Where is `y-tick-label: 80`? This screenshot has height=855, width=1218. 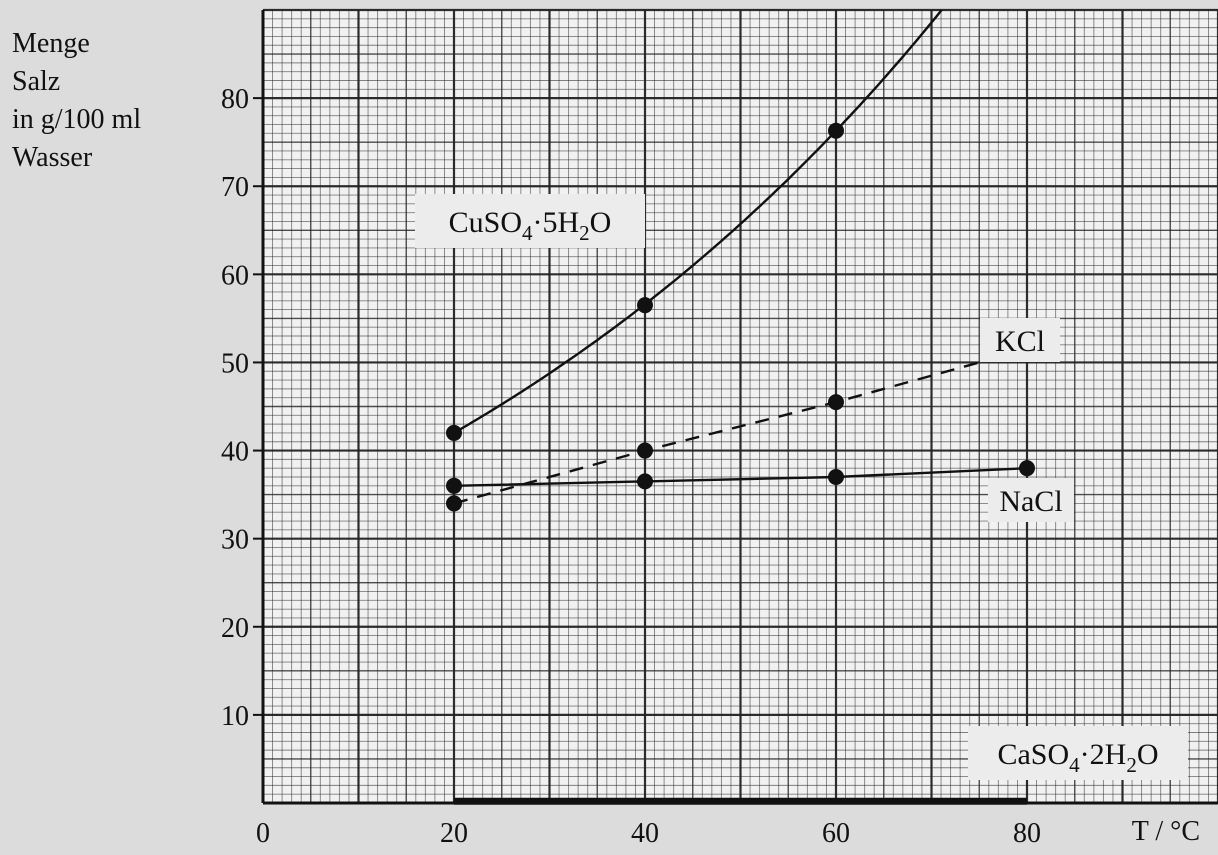
y-tick-label: 80 is located at coordinates (235, 99).